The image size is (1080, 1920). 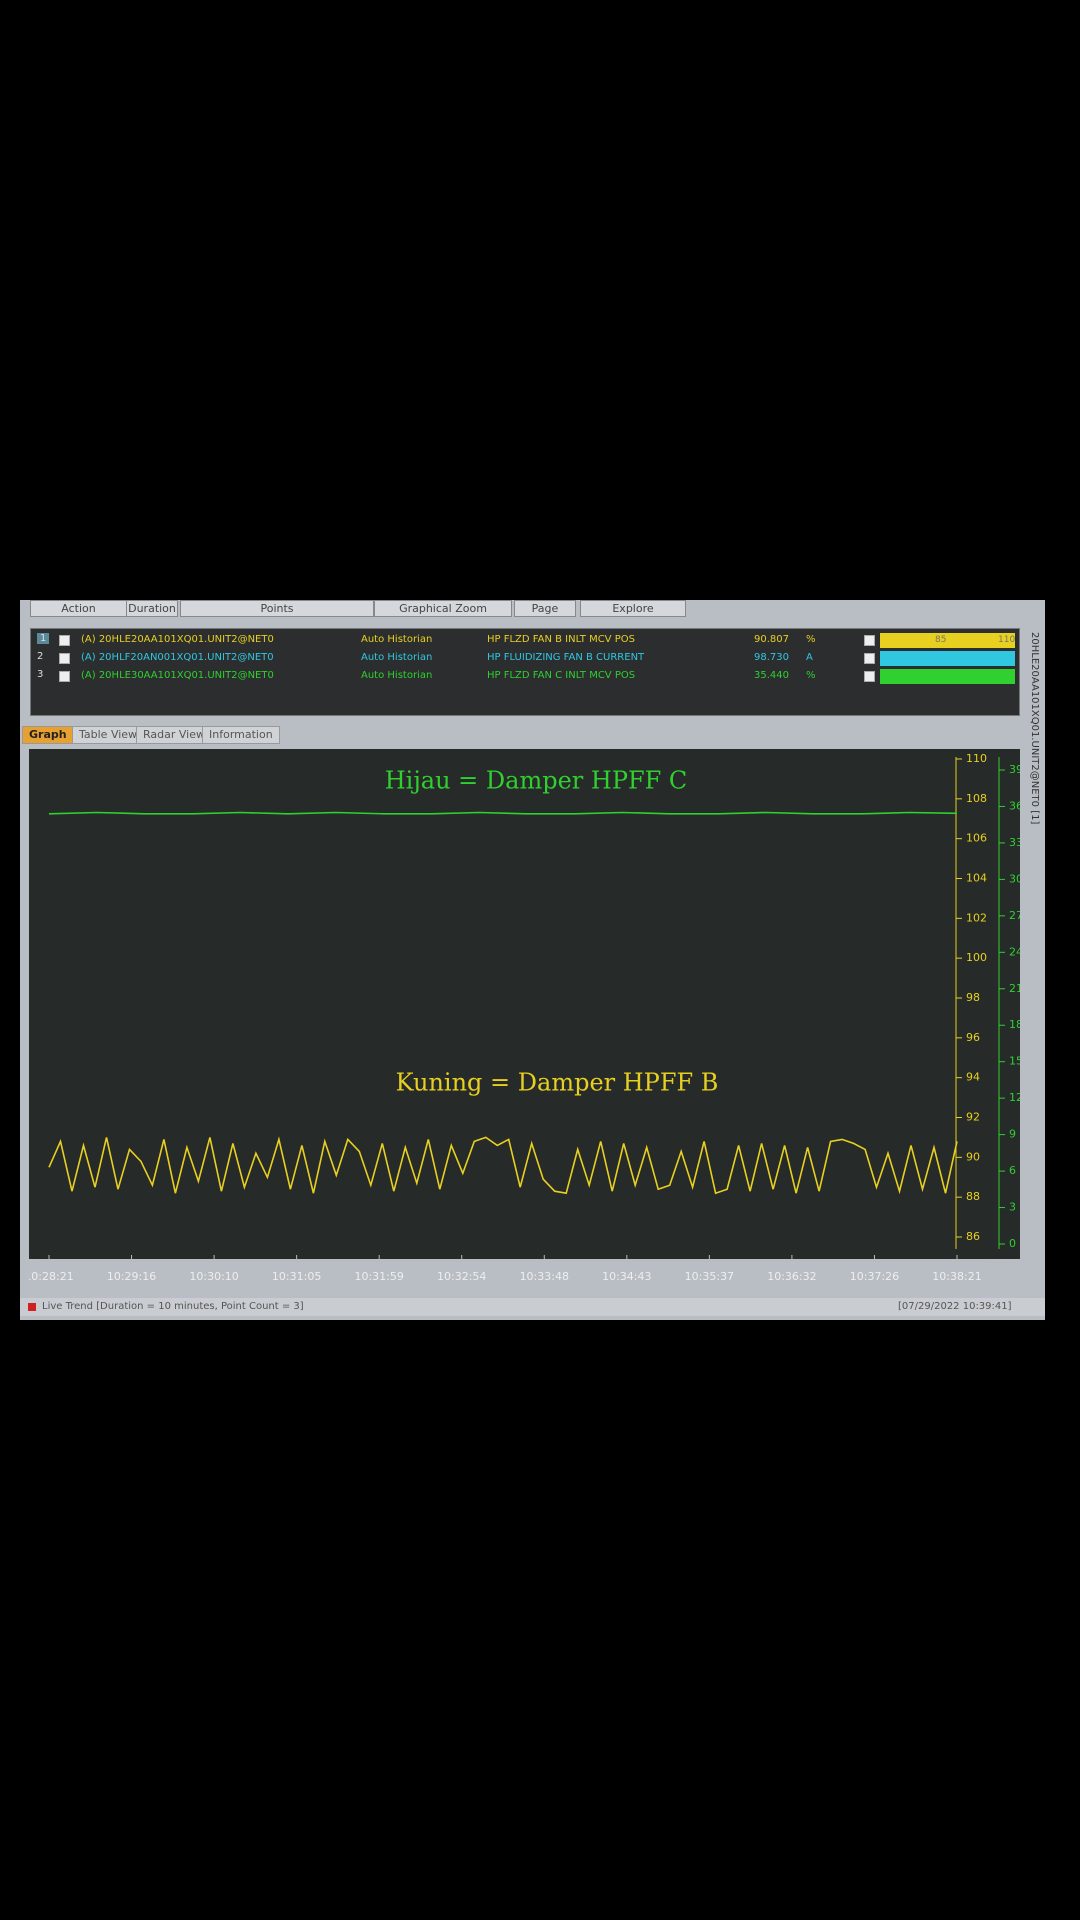 What do you see at coordinates (947, 640) in the screenshot?
I see `scale-bar: 85 110` at bounding box center [947, 640].